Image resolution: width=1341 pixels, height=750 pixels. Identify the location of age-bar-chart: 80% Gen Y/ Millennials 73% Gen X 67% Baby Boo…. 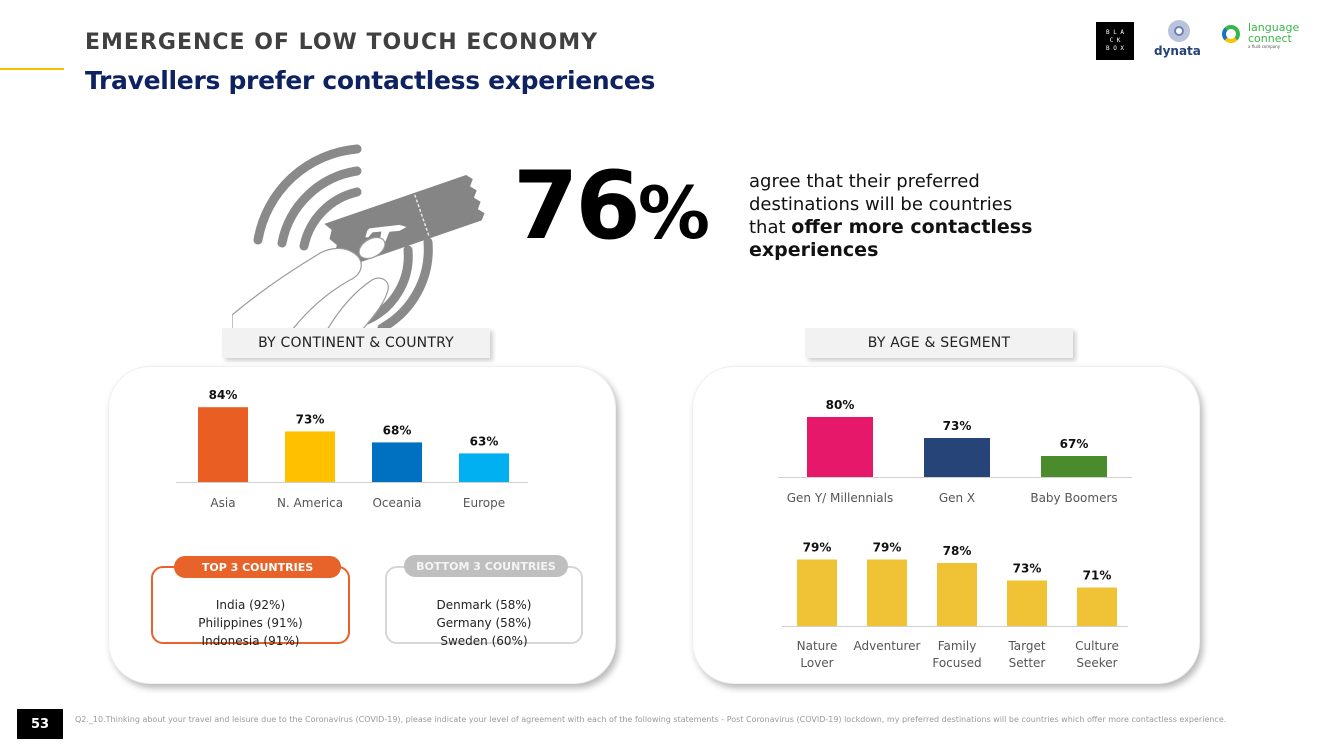
(955, 451).